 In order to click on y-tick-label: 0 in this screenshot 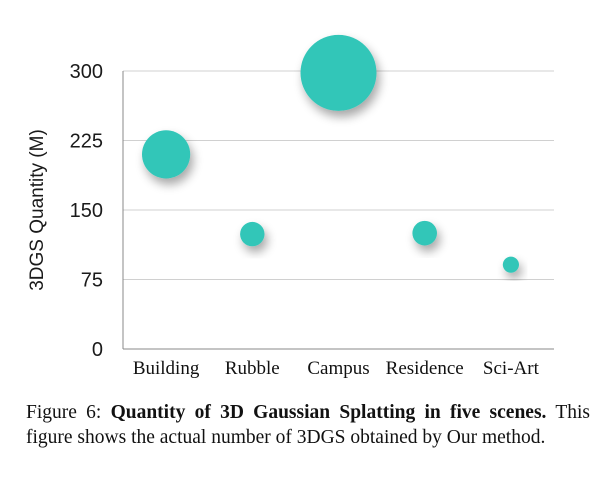, I will do `click(97, 350)`.